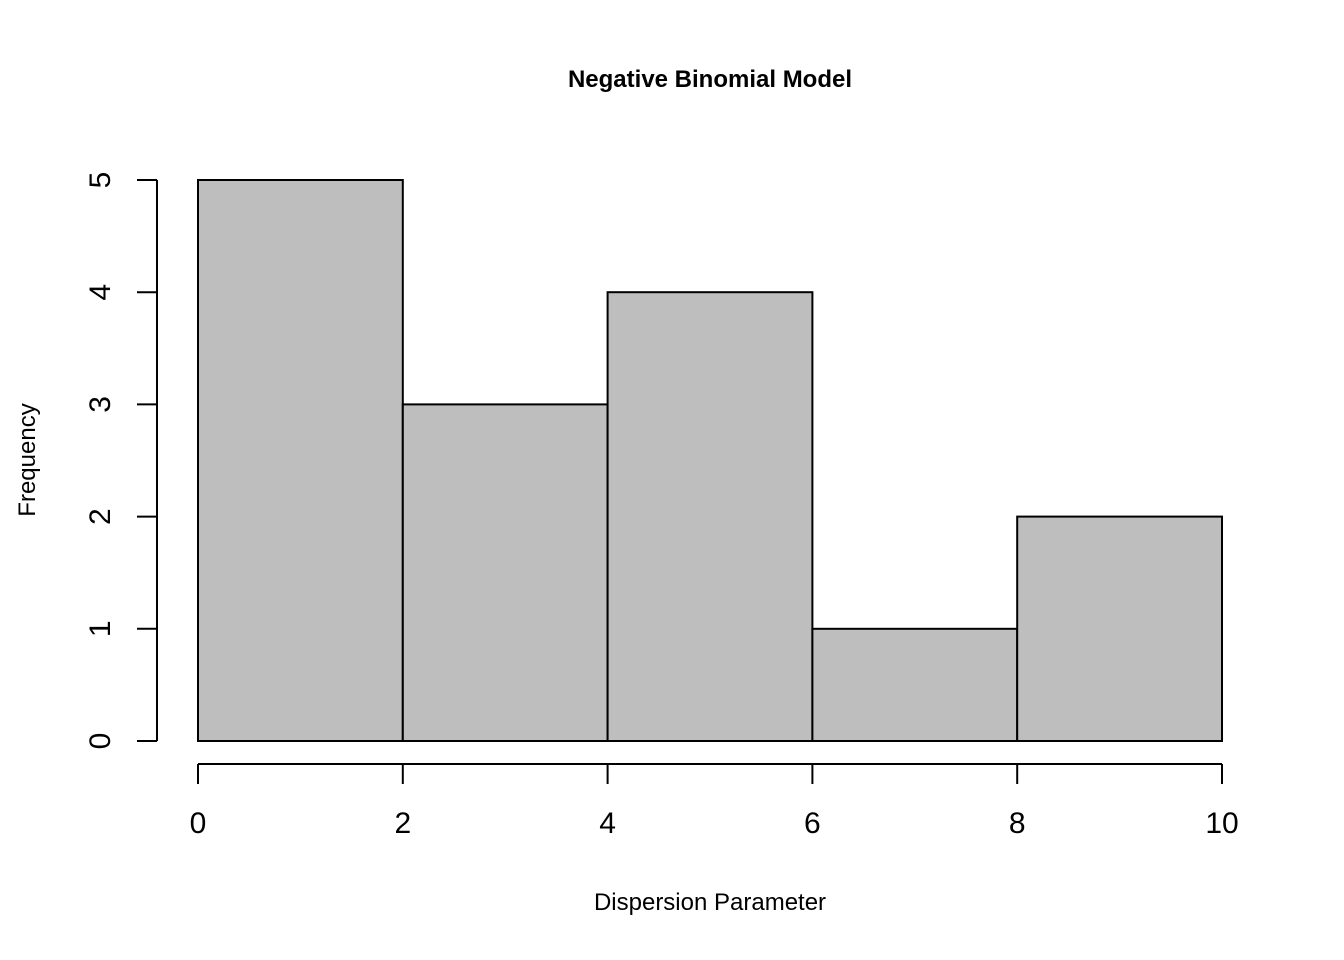  What do you see at coordinates (100, 628) in the screenshot?
I see `y-tick-label: 1` at bounding box center [100, 628].